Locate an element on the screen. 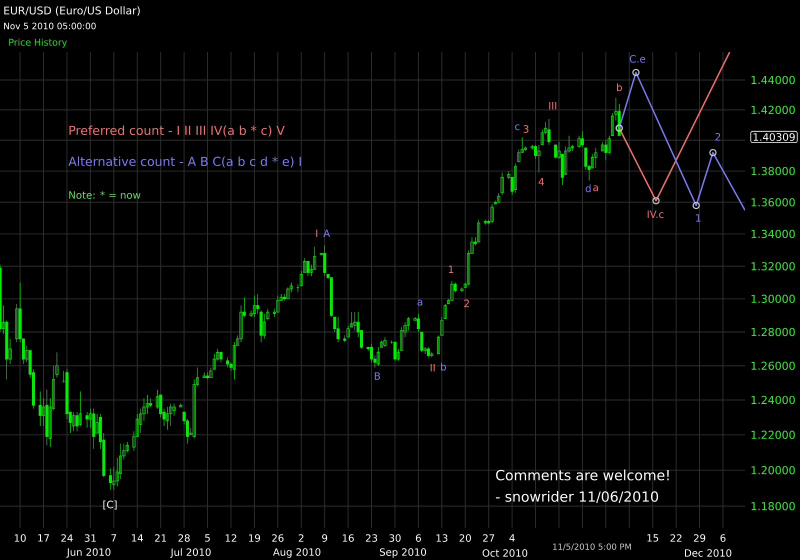  text: Sep 2010 is located at coordinates (403, 553).